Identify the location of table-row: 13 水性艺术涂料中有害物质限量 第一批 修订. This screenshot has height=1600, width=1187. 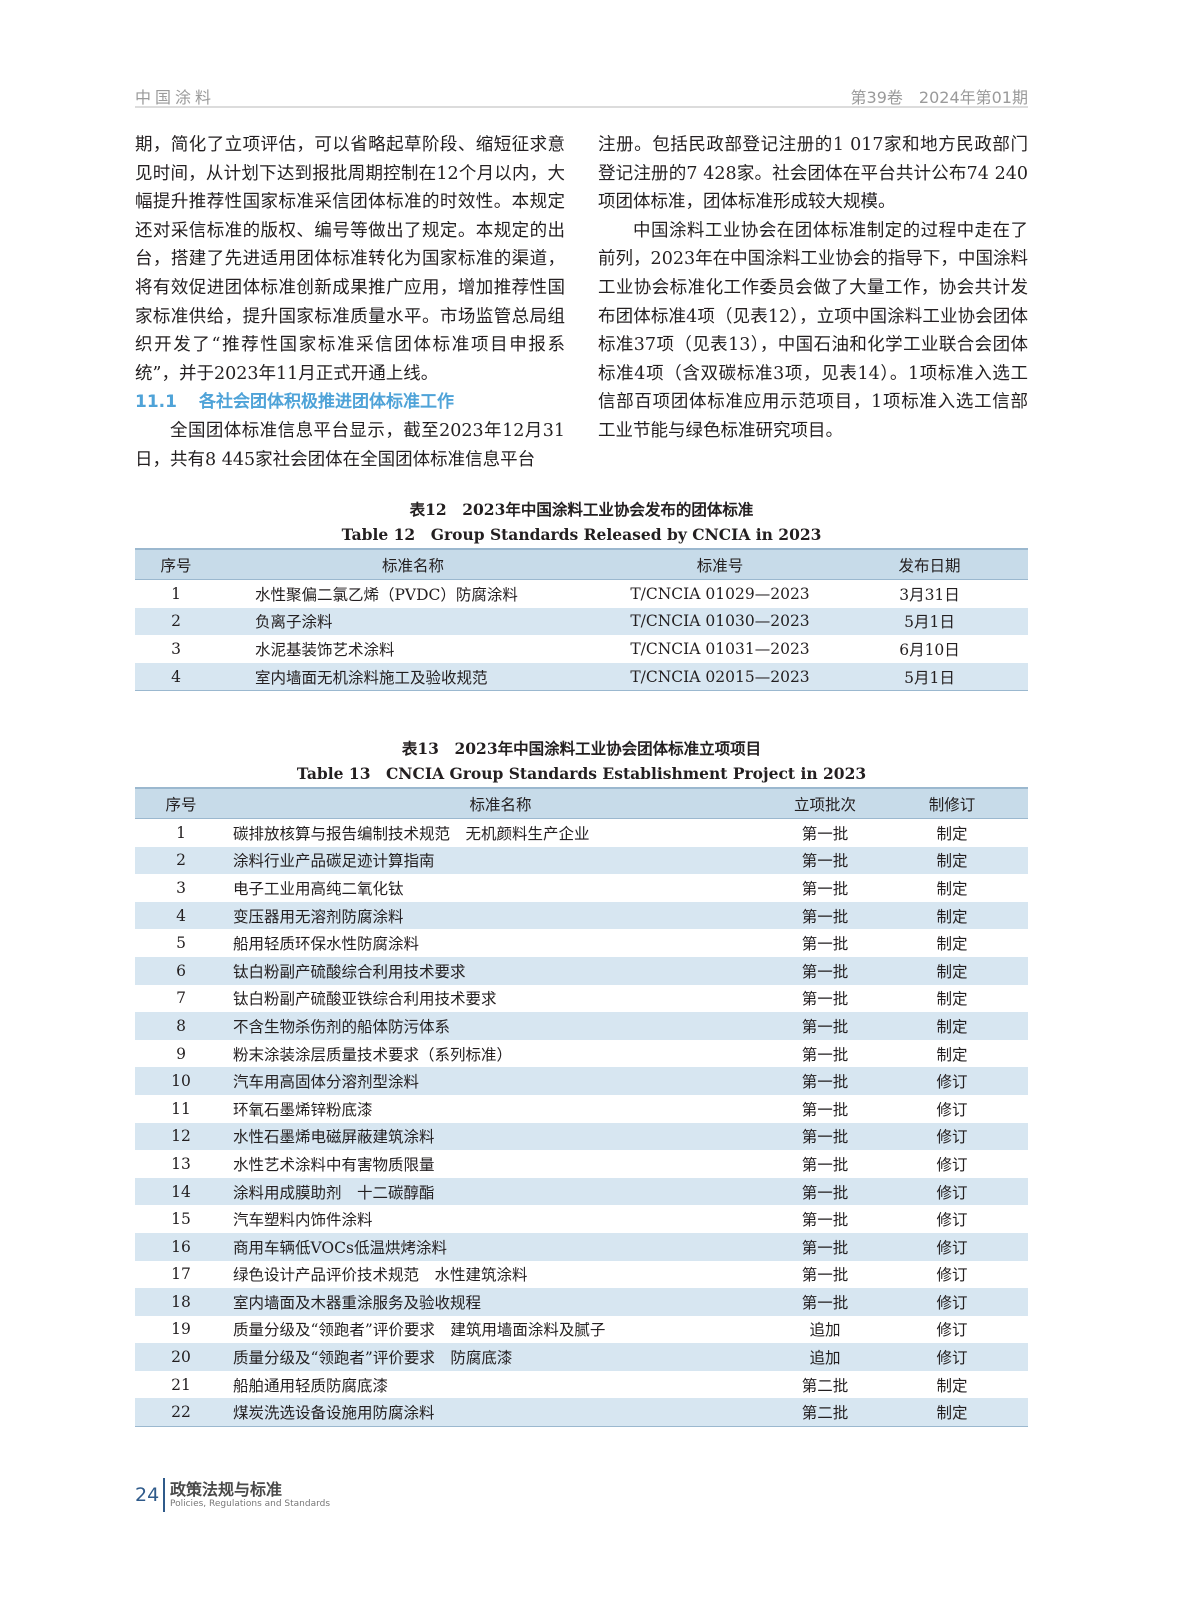
(581, 1164).